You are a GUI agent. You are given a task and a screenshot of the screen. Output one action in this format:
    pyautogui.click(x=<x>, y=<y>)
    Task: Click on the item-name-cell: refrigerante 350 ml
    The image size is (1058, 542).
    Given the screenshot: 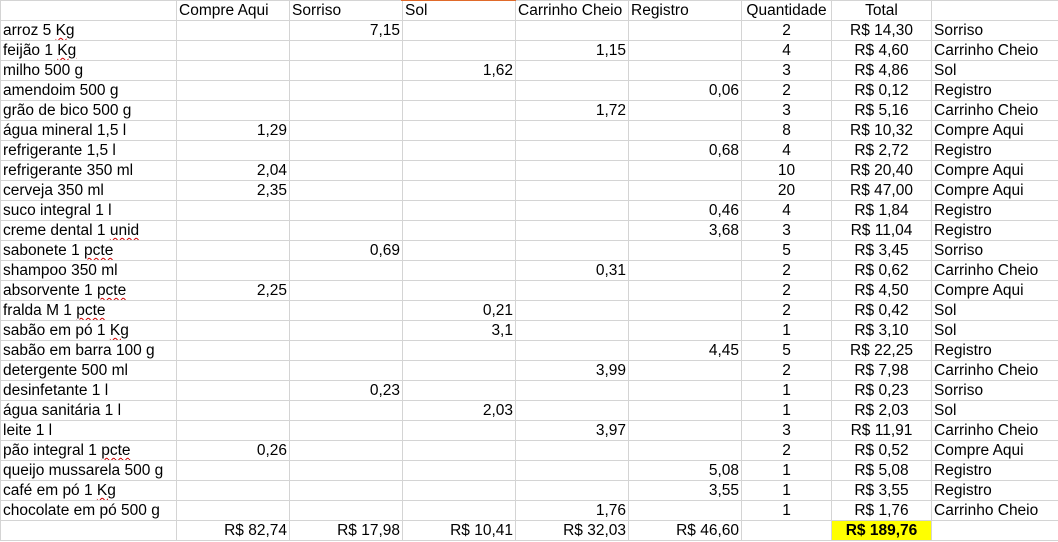 What is the action you would take?
    pyautogui.click(x=88, y=170)
    